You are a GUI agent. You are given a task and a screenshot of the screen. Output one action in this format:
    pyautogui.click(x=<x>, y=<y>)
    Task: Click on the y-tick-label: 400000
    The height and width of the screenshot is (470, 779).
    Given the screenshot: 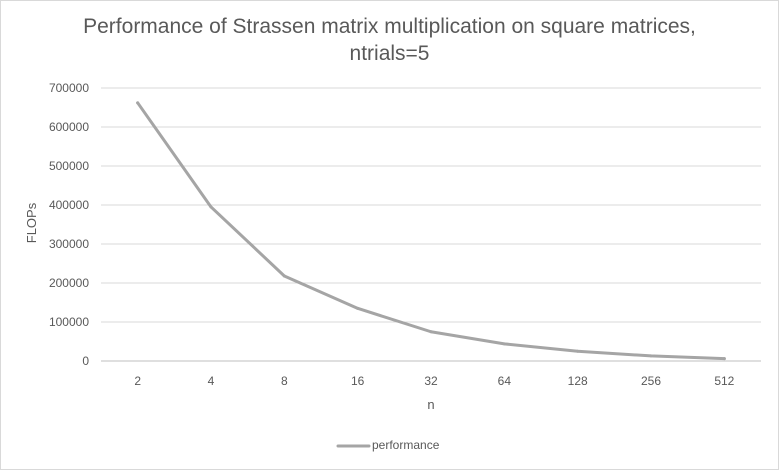 What is the action you would take?
    pyautogui.click(x=69, y=205)
    